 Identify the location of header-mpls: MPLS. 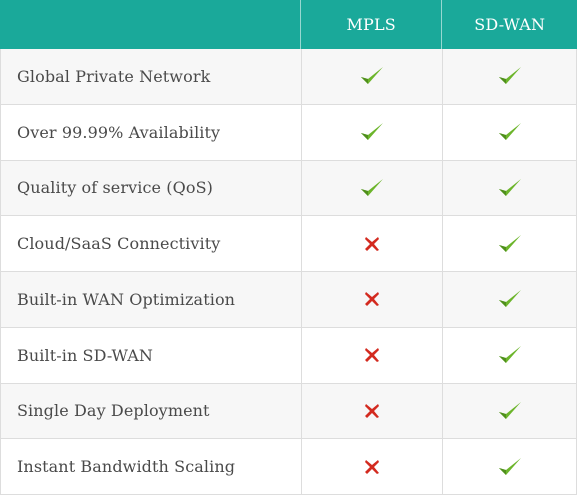
(370, 24).